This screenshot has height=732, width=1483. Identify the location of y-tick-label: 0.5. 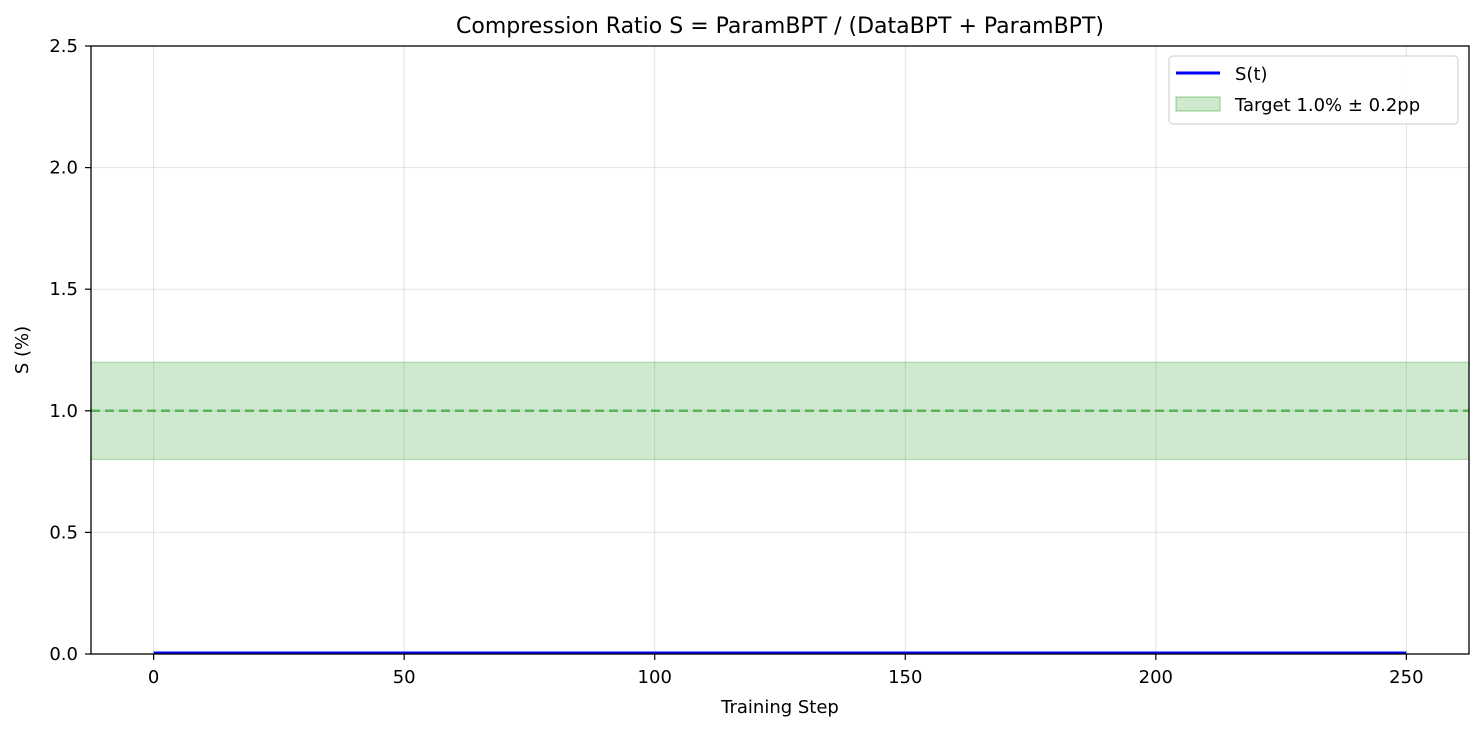
(63, 532).